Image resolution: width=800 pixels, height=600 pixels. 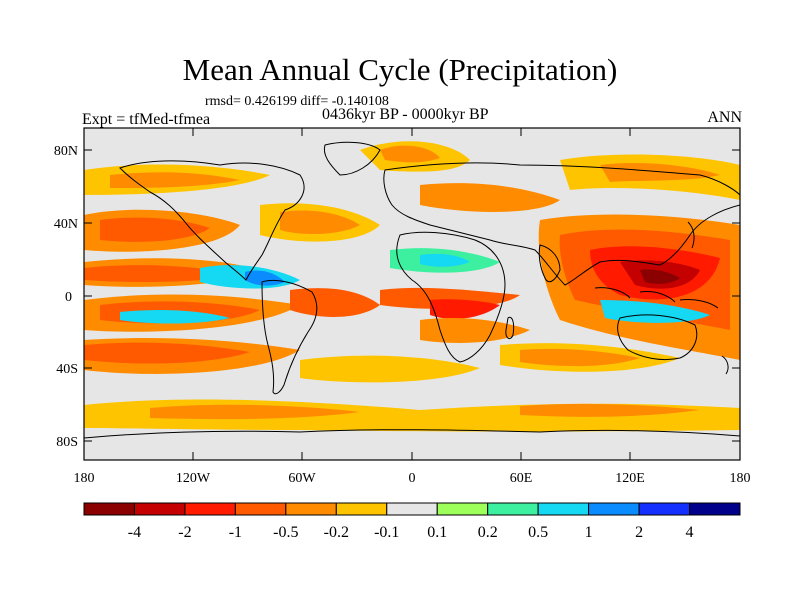 I want to click on colorbar-label: -0.5, so click(x=285, y=532).